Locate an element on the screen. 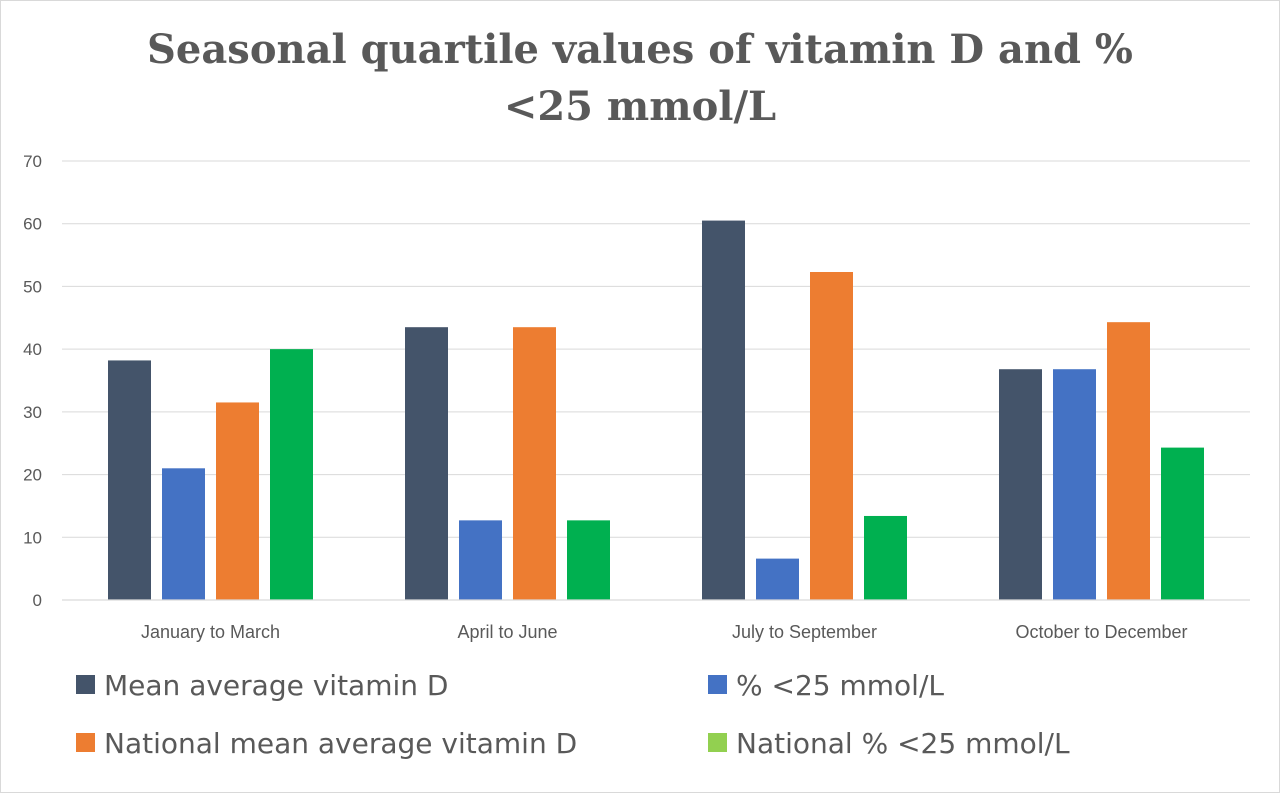 The height and width of the screenshot is (793, 1280). y-tick-label: 20 is located at coordinates (32, 475).